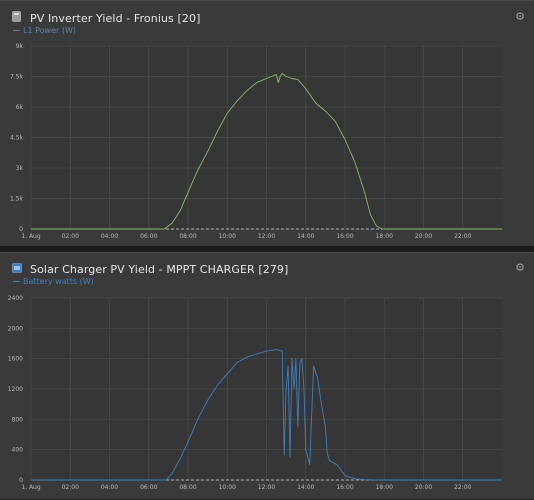 This screenshot has height=500, width=534. What do you see at coordinates (115, 18) in the screenshot?
I see `panel-title: PV Inverter Yield - Fronius [20]` at bounding box center [115, 18].